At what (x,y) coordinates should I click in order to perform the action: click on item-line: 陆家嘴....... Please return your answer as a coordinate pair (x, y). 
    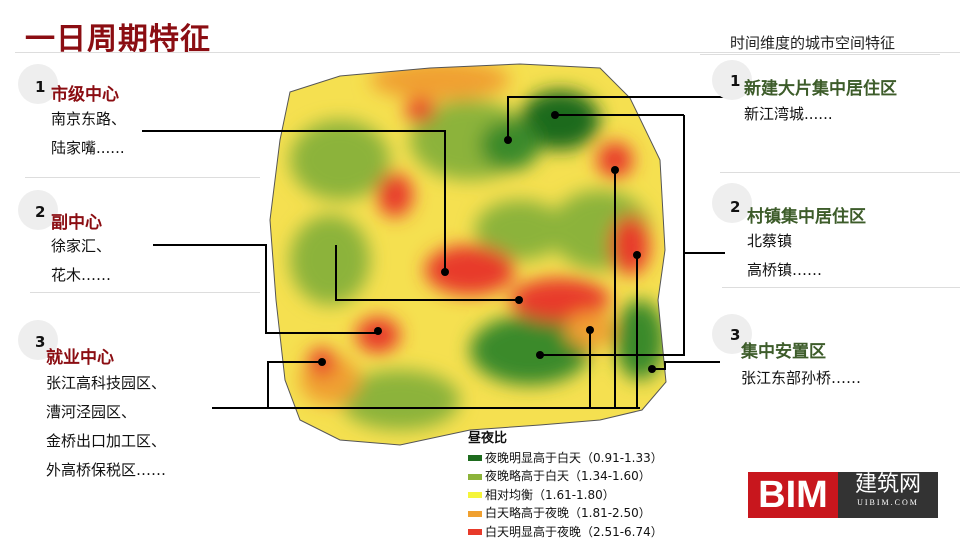
    Looking at the image, I should click on (88, 148).